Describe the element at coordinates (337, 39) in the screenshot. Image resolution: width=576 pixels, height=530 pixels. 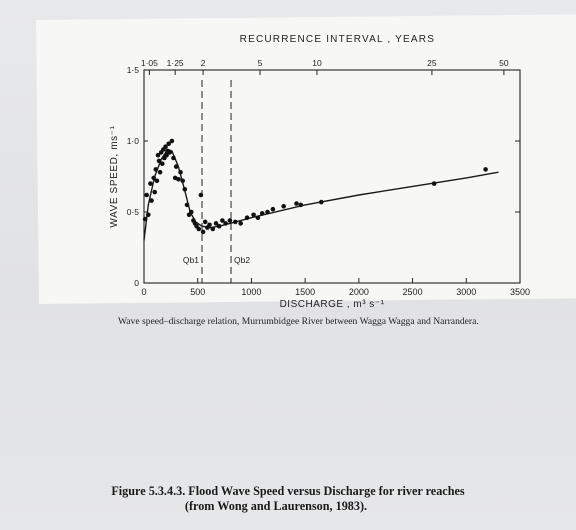
I see `top-axis-label: RECURRENCE INTERVAL , YEARS` at that location.